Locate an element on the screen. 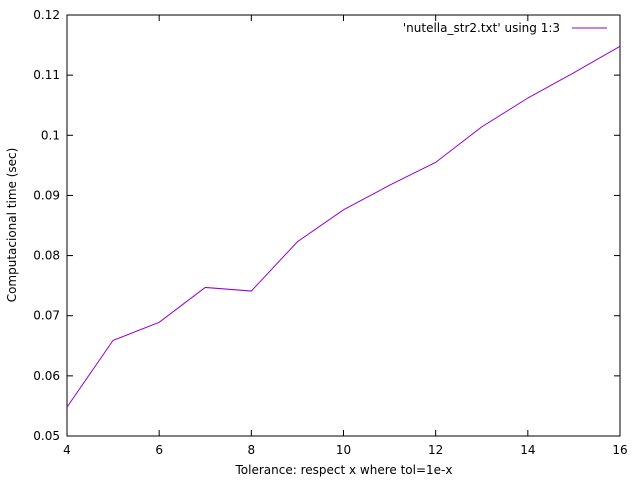  y-tick-label: 0.06 is located at coordinates (46, 376).